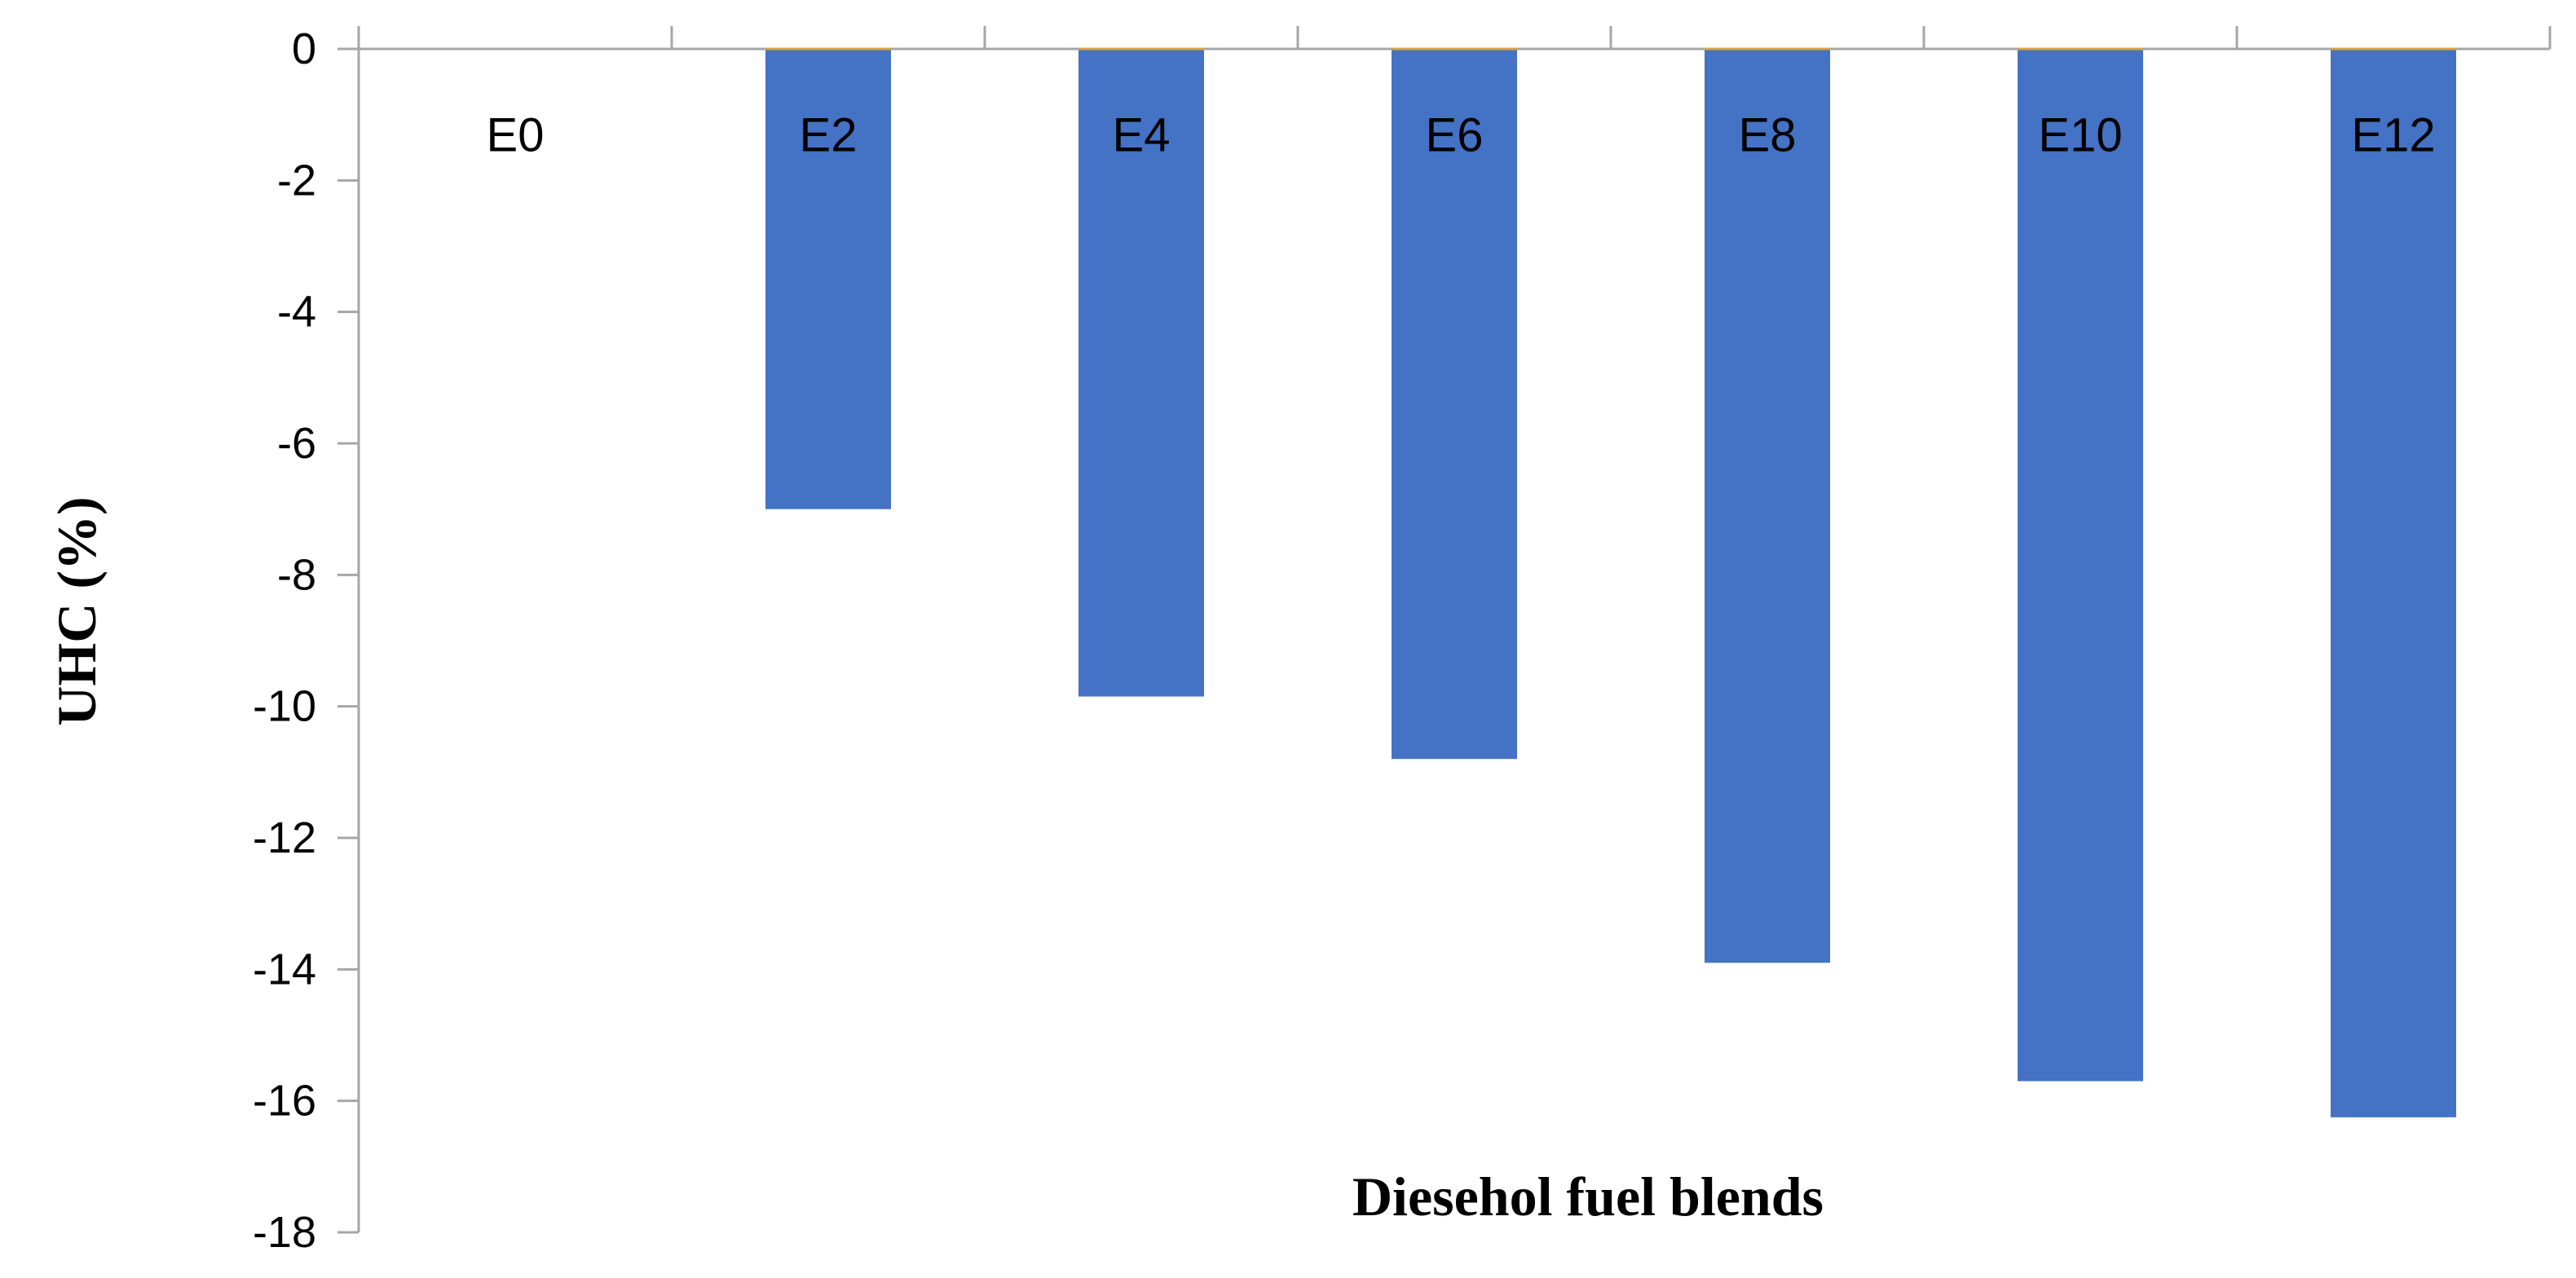 The height and width of the screenshot is (1278, 2576). What do you see at coordinates (284, 1101) in the screenshot?
I see `y-tick-label: -16` at bounding box center [284, 1101].